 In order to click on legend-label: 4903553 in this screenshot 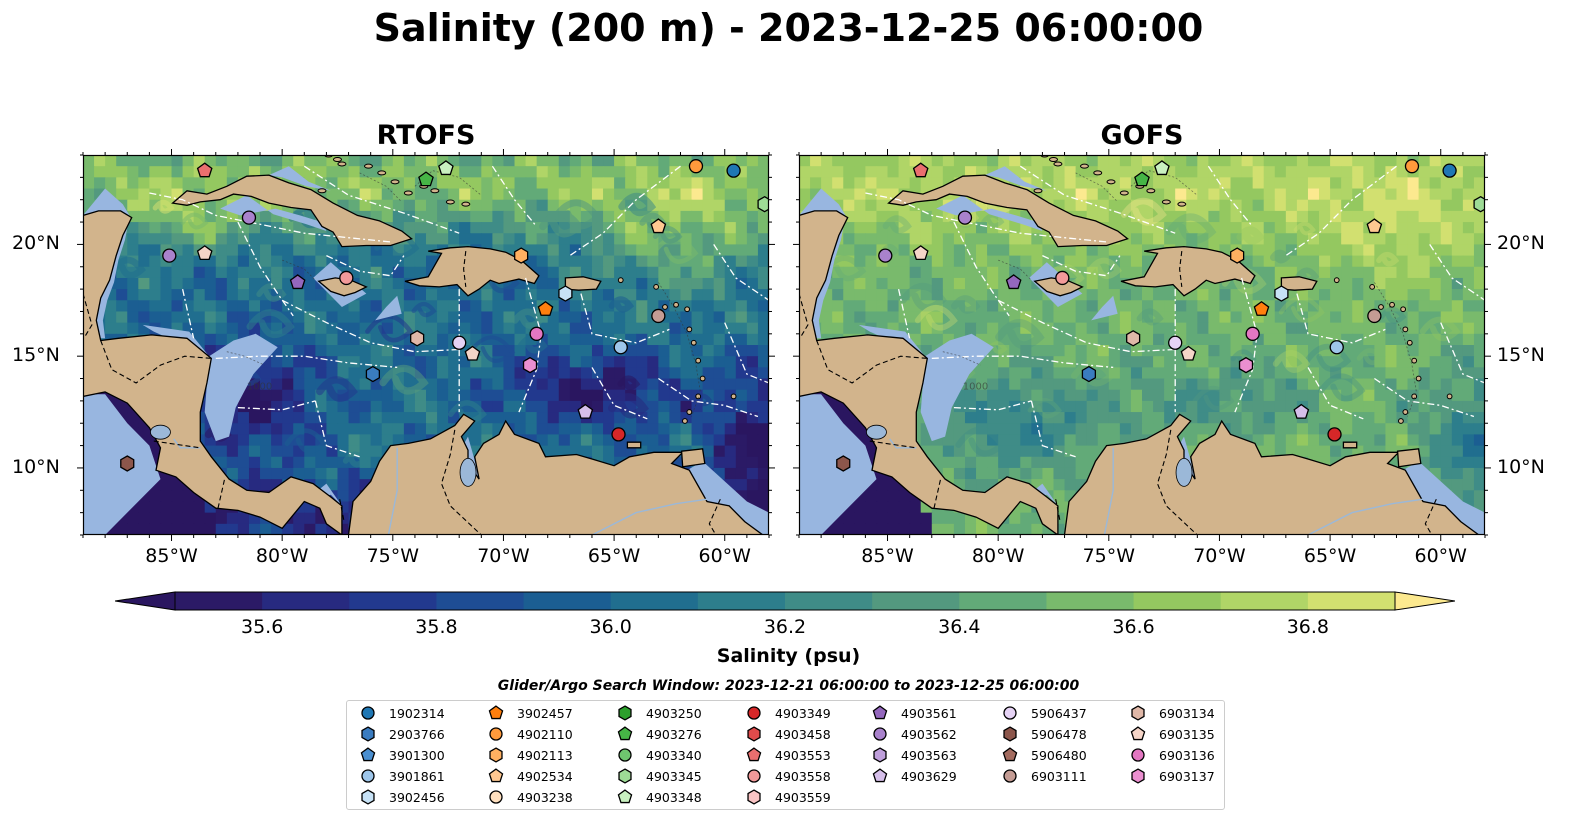, I will do `click(803, 755)`.